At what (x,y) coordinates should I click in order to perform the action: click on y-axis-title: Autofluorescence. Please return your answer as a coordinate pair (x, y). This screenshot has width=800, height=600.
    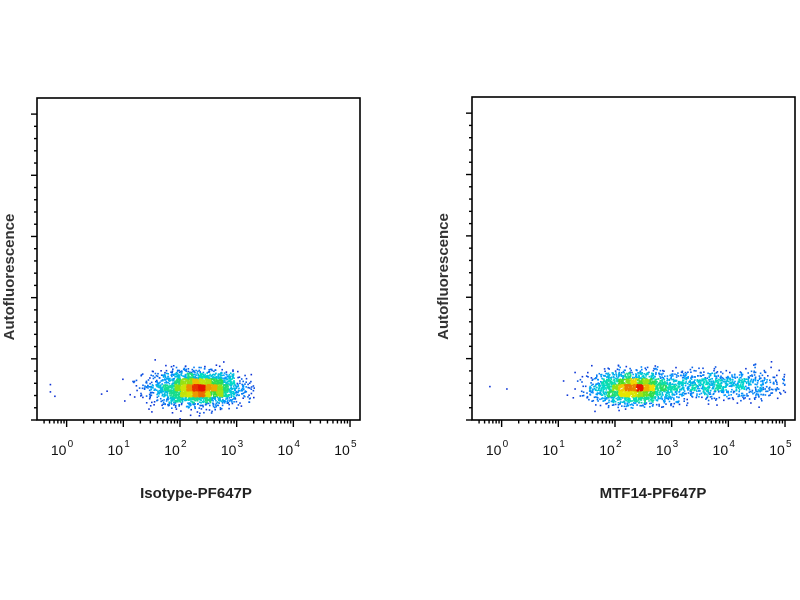
    Looking at the image, I should click on (443, 276).